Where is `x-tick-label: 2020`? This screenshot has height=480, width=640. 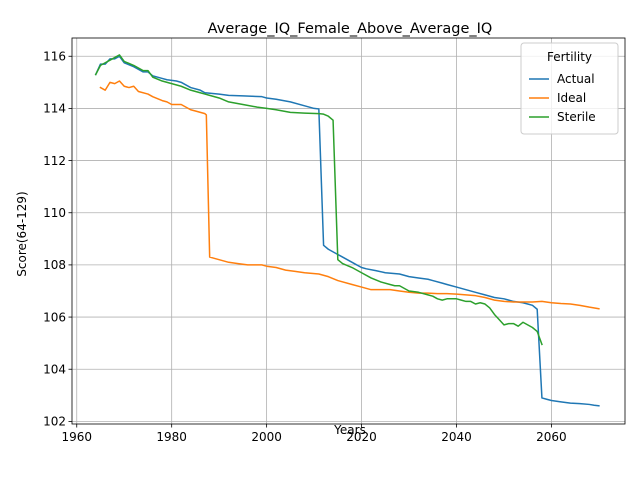
x-tick-label: 2020 is located at coordinates (361, 437).